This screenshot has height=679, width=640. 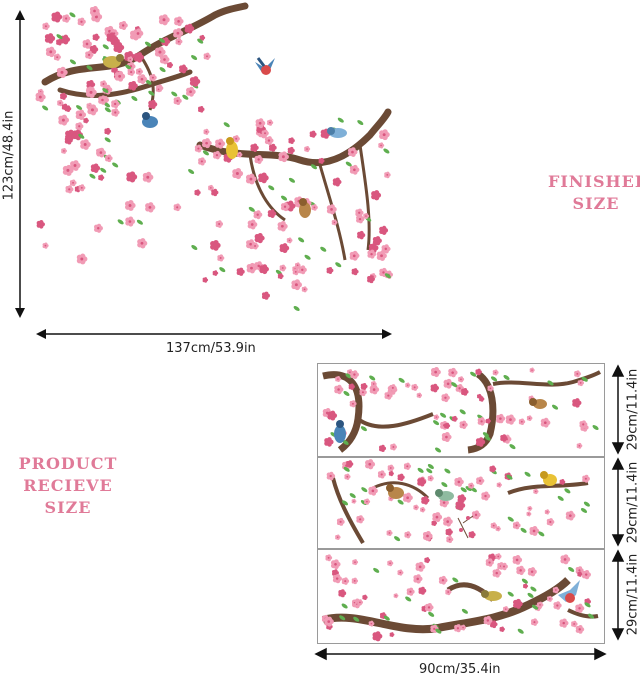 What do you see at coordinates (69, 486) in the screenshot?
I see `product-size-title: PRODUCT RECIEVE SIZE` at bounding box center [69, 486].